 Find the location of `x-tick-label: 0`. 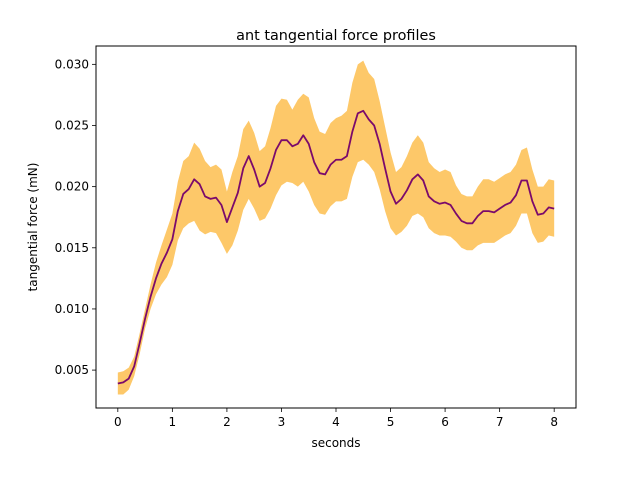

x-tick-label: 0 is located at coordinates (118, 422).